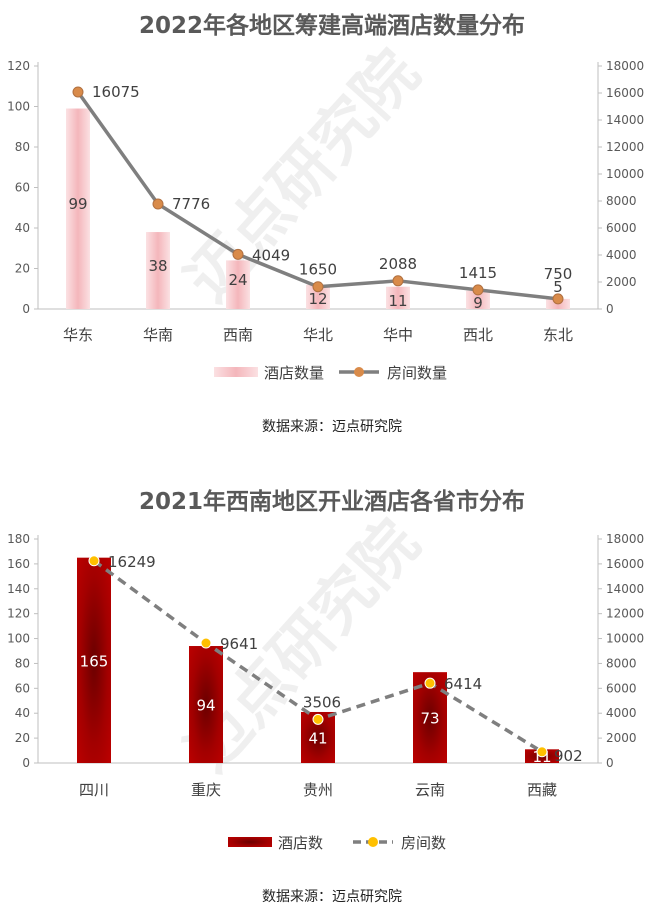  Describe the element at coordinates (158, 335) in the screenshot. I see `category-label: 华南` at that location.